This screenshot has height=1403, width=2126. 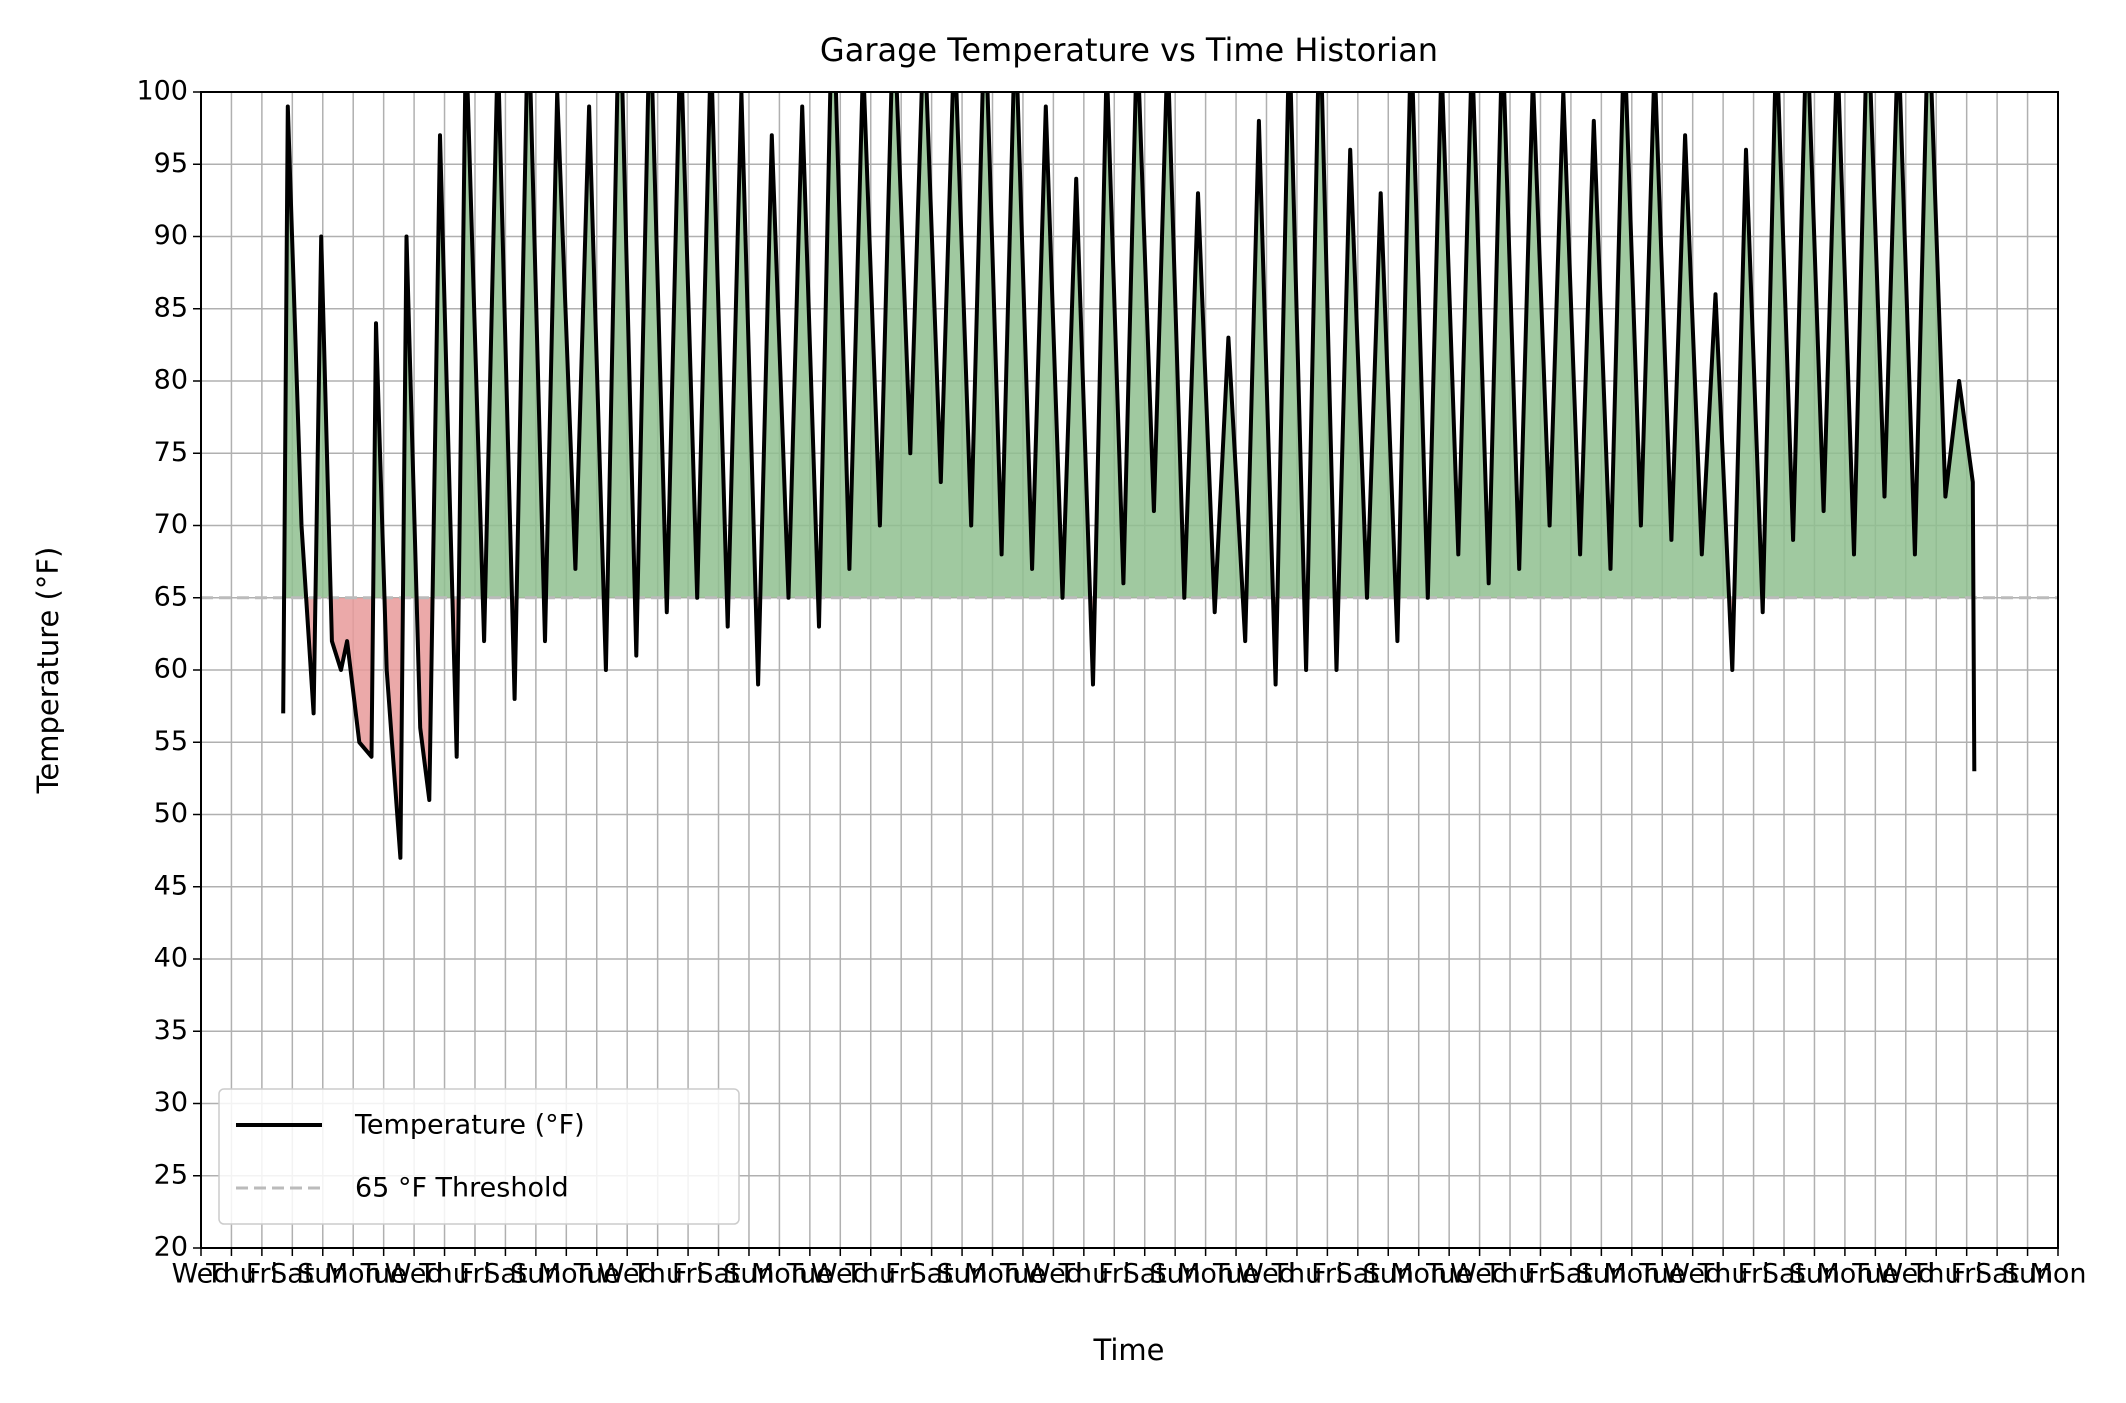 What do you see at coordinates (171, 813) in the screenshot?
I see `y-tick-label: 50` at bounding box center [171, 813].